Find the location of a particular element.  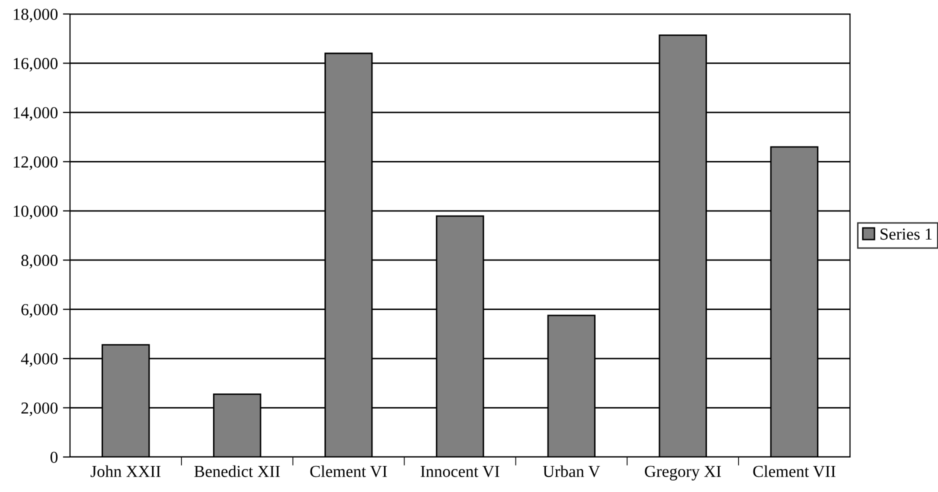

y-tick-label: 8,000 is located at coordinates (39, 261).